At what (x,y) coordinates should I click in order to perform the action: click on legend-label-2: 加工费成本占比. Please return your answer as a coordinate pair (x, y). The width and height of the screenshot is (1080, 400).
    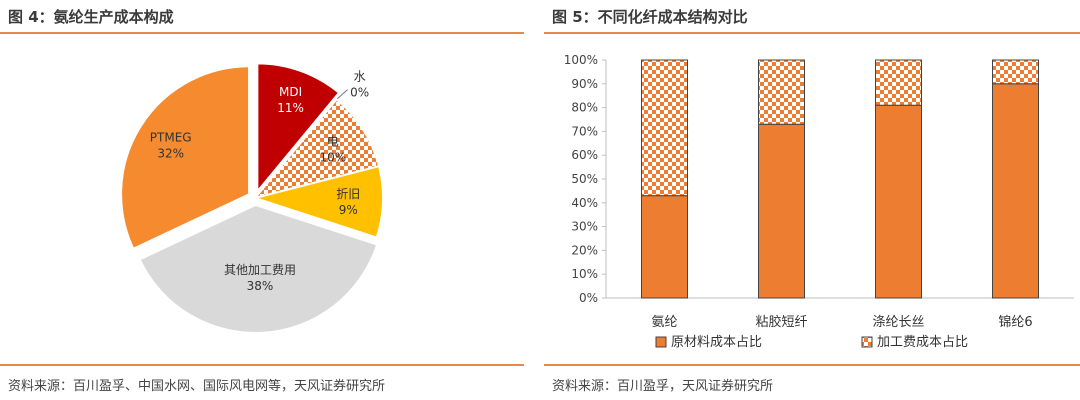
    Looking at the image, I should click on (922, 342).